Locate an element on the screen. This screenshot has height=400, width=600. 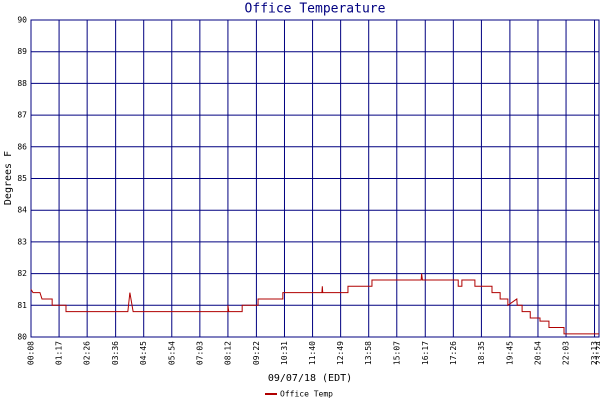
x-tick-label: 15:07 is located at coordinates (396, 353).